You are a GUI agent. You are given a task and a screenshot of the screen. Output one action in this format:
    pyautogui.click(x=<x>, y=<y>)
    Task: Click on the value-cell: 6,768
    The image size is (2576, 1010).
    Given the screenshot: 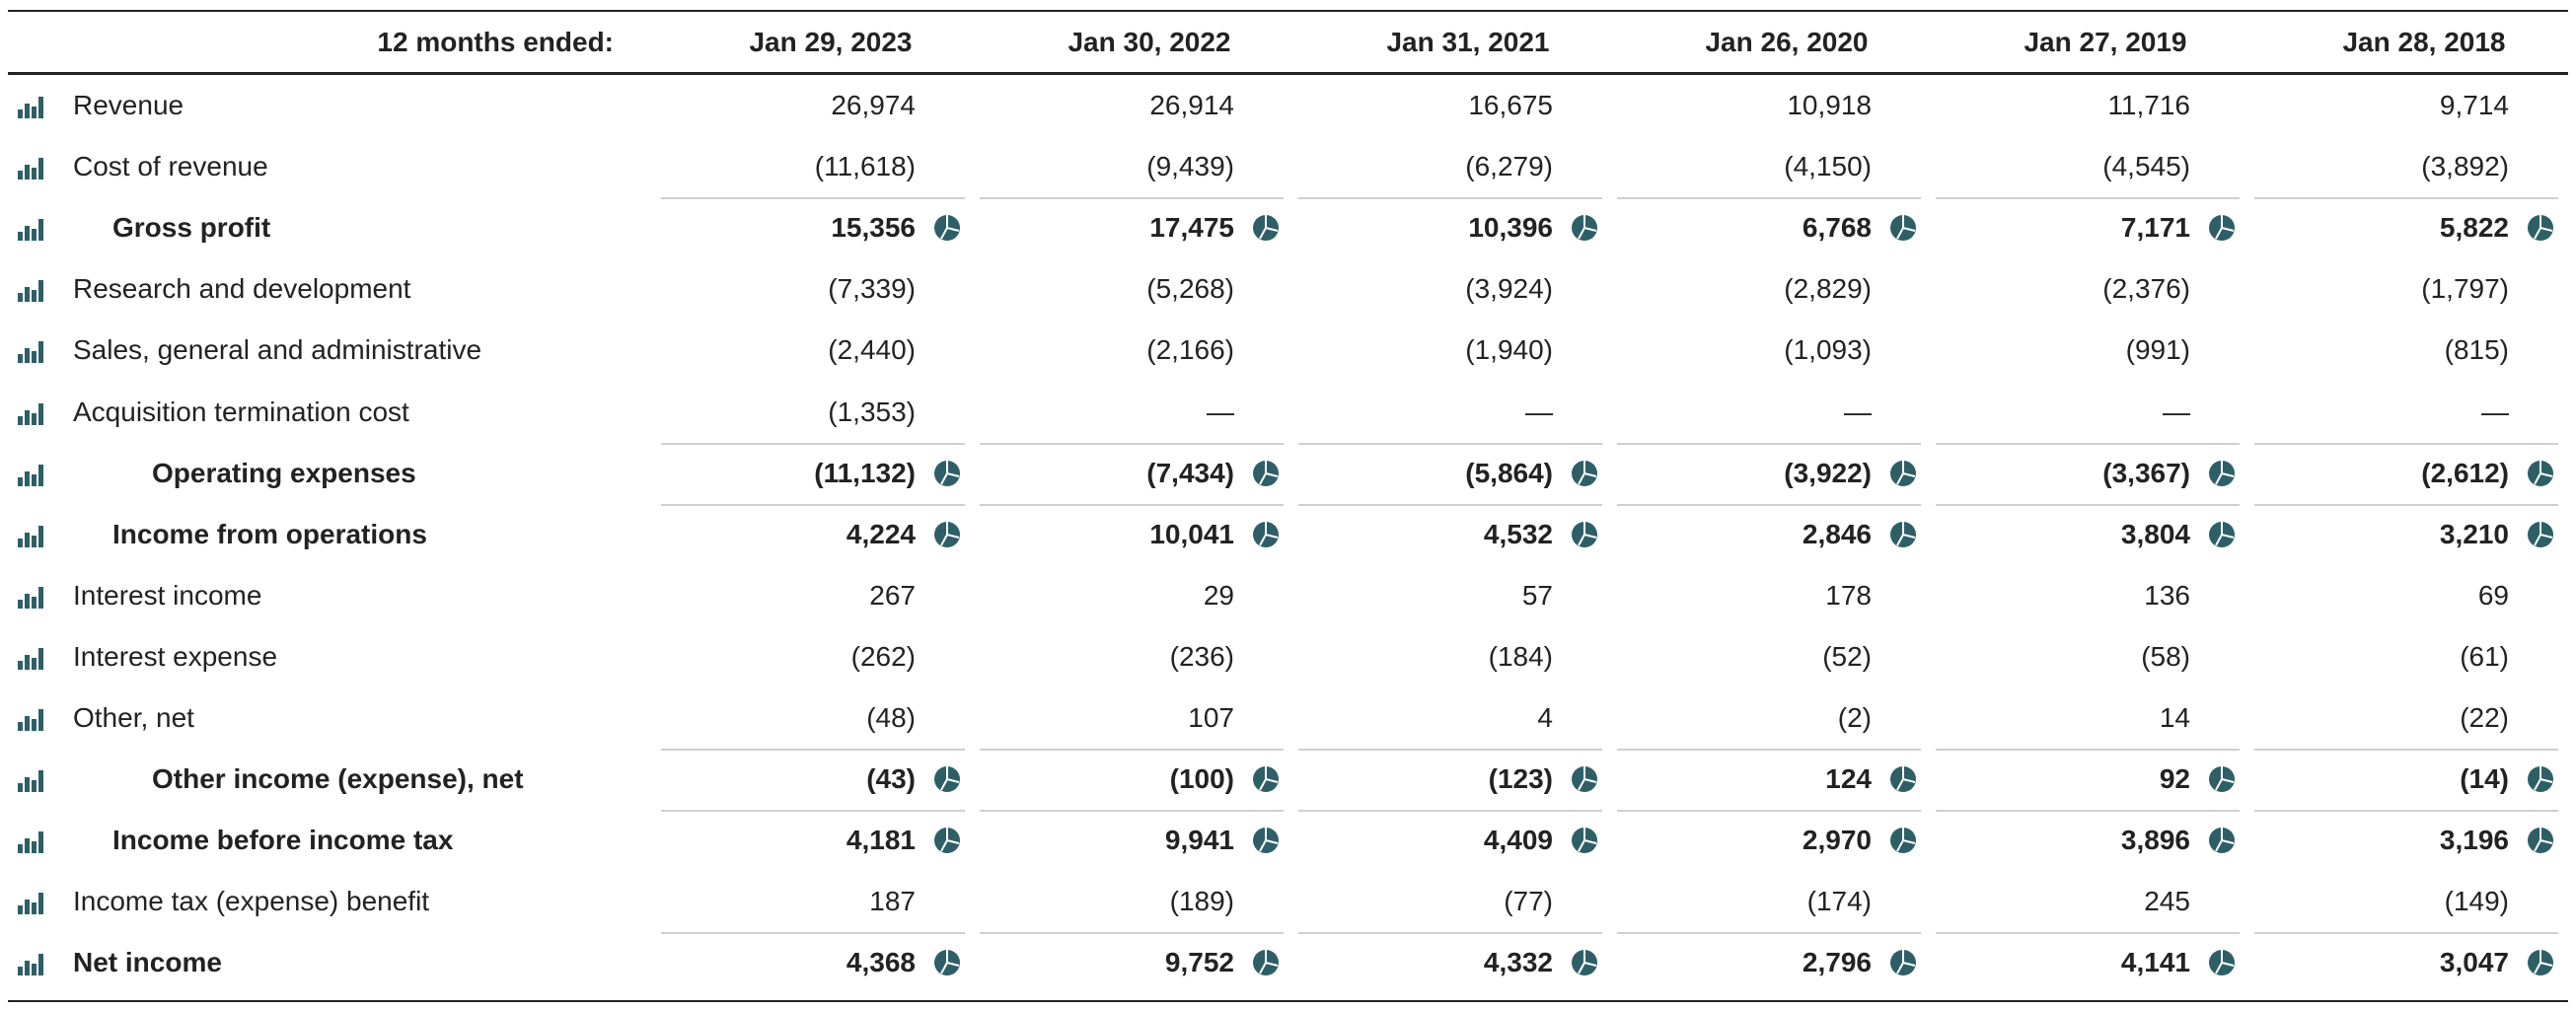 What is the action you would take?
    pyautogui.click(x=1837, y=228)
    